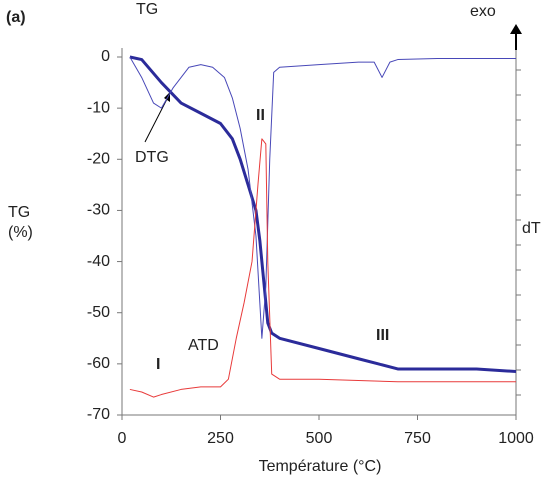  Describe the element at coordinates (260, 115) in the screenshot. I see `annotation: II` at that location.